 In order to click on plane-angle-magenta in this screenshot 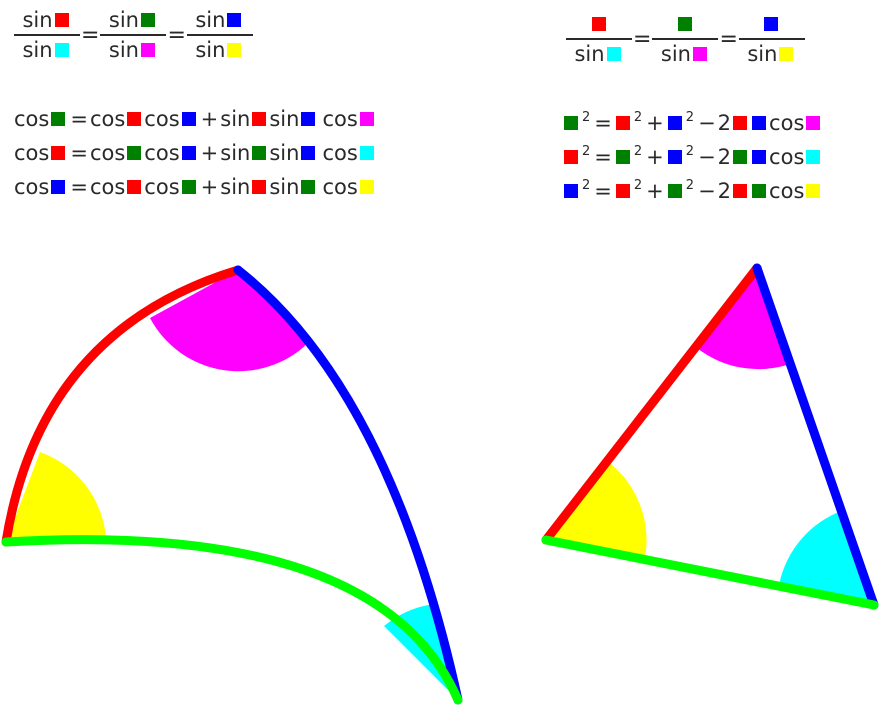, I will do `click(743, 319)`.